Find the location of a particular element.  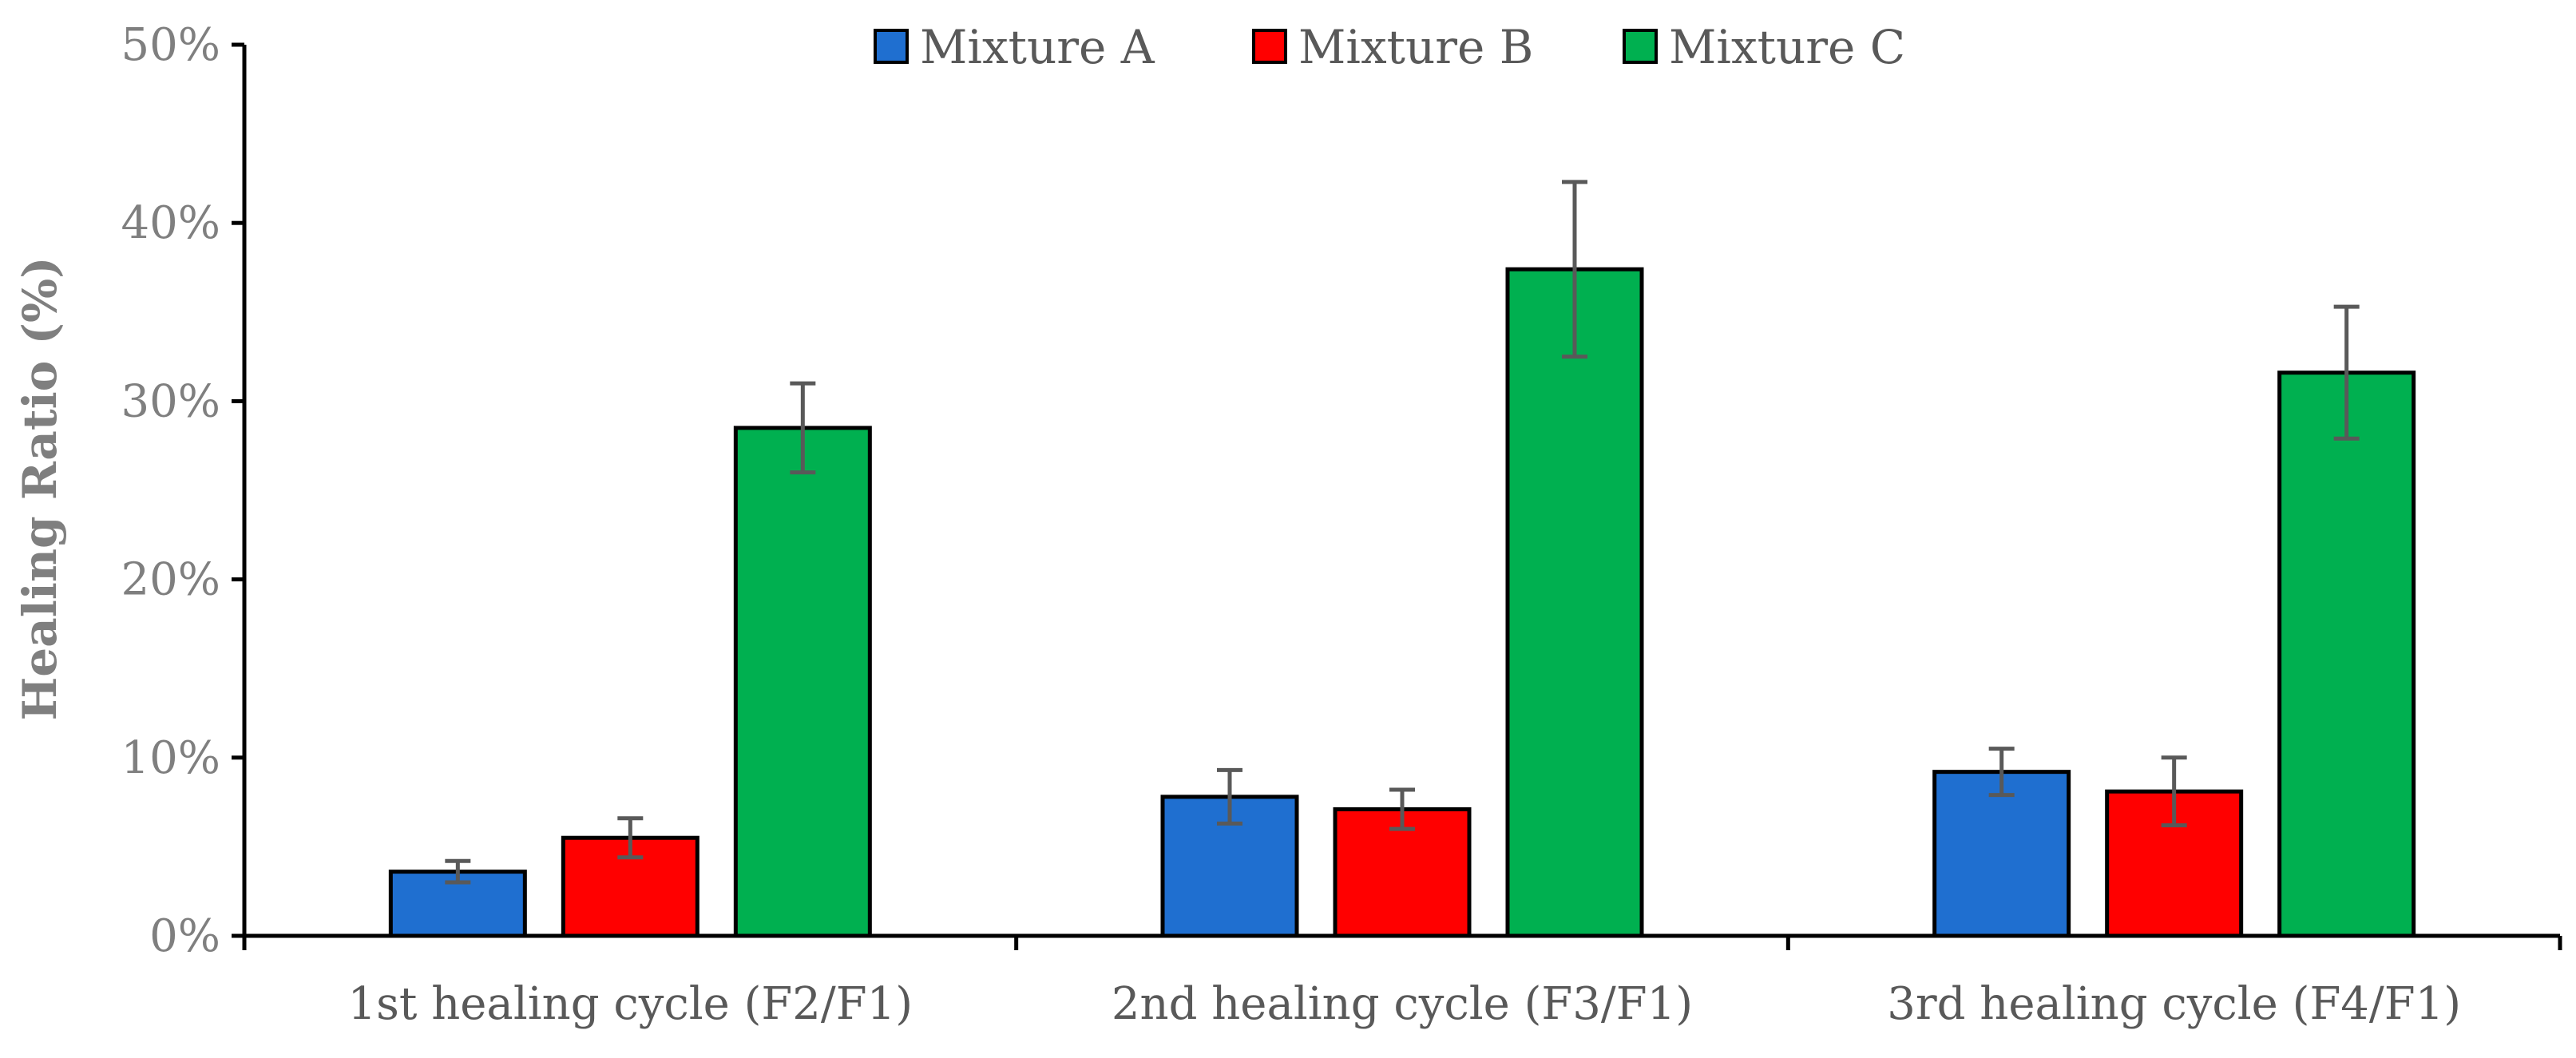

y-axis-title: Healing Ratio (%) is located at coordinates (40, 488).